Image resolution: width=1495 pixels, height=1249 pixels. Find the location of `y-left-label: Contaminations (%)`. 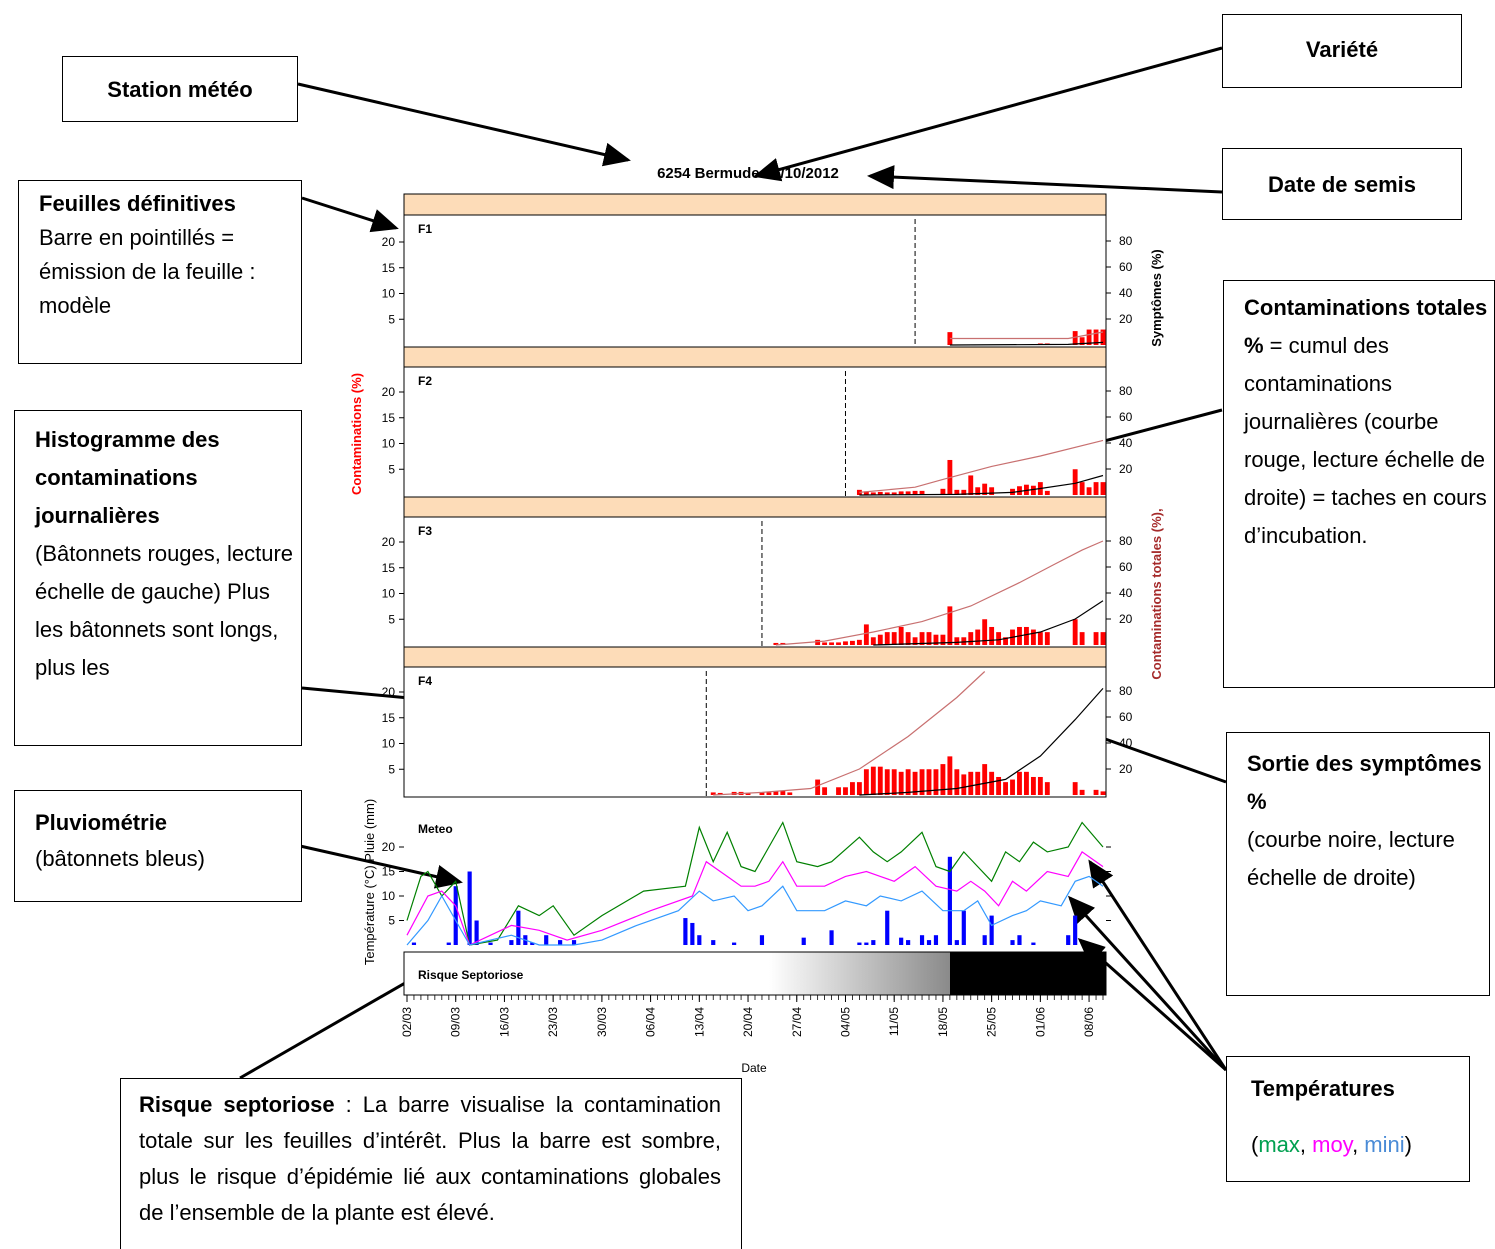

y-left-label: Contaminations (%) is located at coordinates (356, 434).